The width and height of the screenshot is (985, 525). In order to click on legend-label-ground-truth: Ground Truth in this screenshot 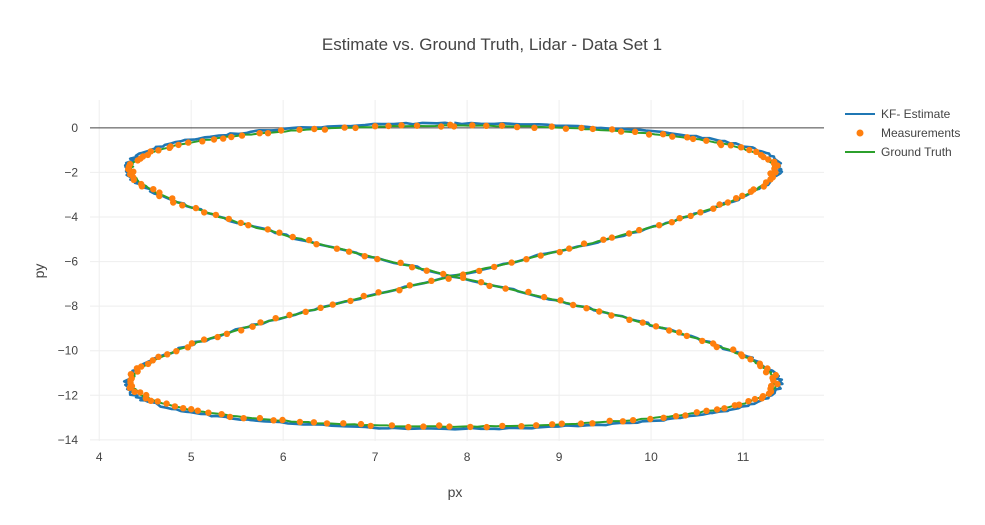, I will do `click(916, 152)`.